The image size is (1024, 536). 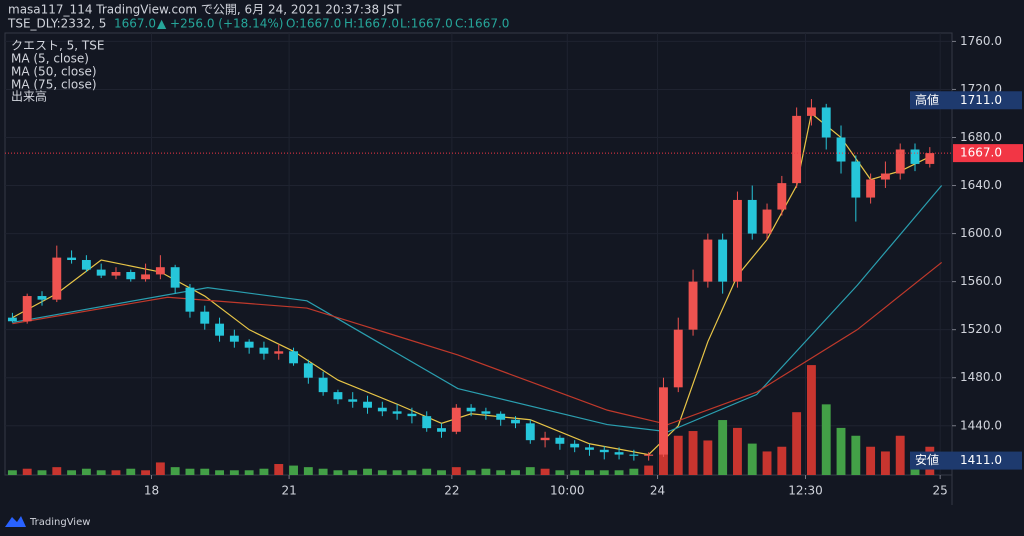 I want to click on x-tick-label: 10:00, so click(x=567, y=491).